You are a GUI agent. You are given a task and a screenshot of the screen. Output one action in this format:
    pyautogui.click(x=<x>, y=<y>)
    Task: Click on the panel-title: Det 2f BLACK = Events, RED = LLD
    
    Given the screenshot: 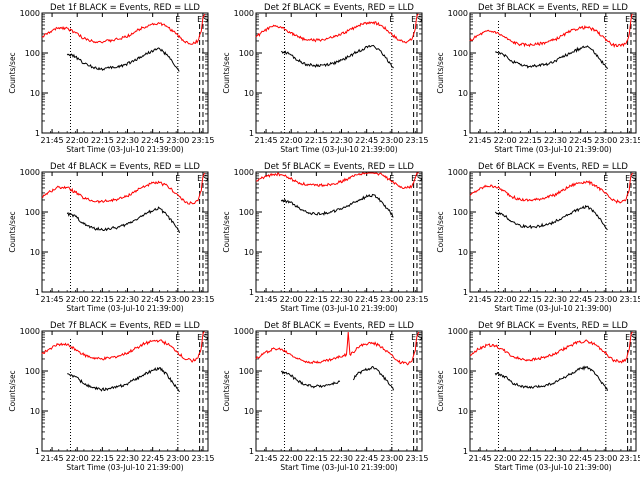 What is the action you would take?
    pyautogui.click(x=339, y=8)
    